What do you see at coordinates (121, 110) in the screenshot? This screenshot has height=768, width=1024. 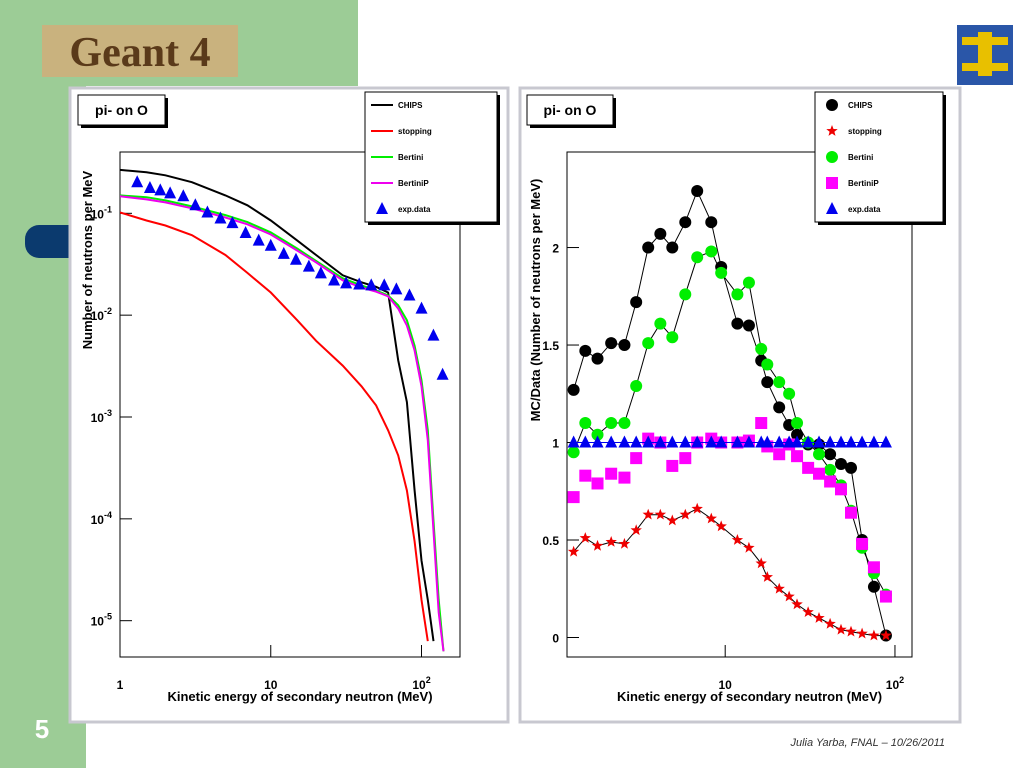 I see `chart-title: pi- on O` at bounding box center [121, 110].